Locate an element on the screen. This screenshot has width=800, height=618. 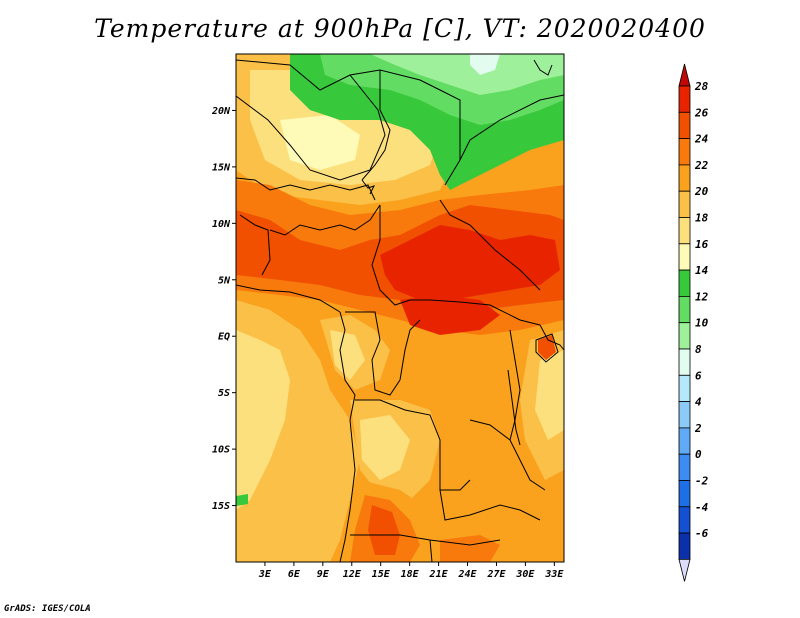
colorbar-label: 12 is located at coordinates (702, 296).